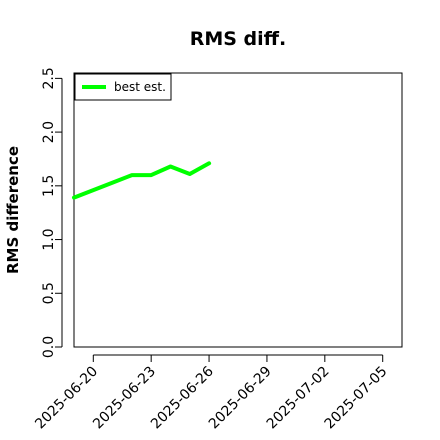  I want to click on chart-title: RMS diff., so click(238, 39).